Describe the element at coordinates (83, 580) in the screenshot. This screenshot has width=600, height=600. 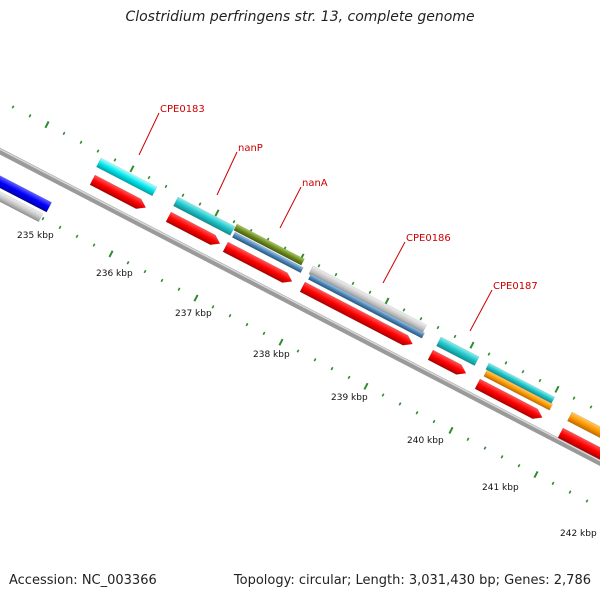
I see `accession-text: Accession: NC_003366` at that location.